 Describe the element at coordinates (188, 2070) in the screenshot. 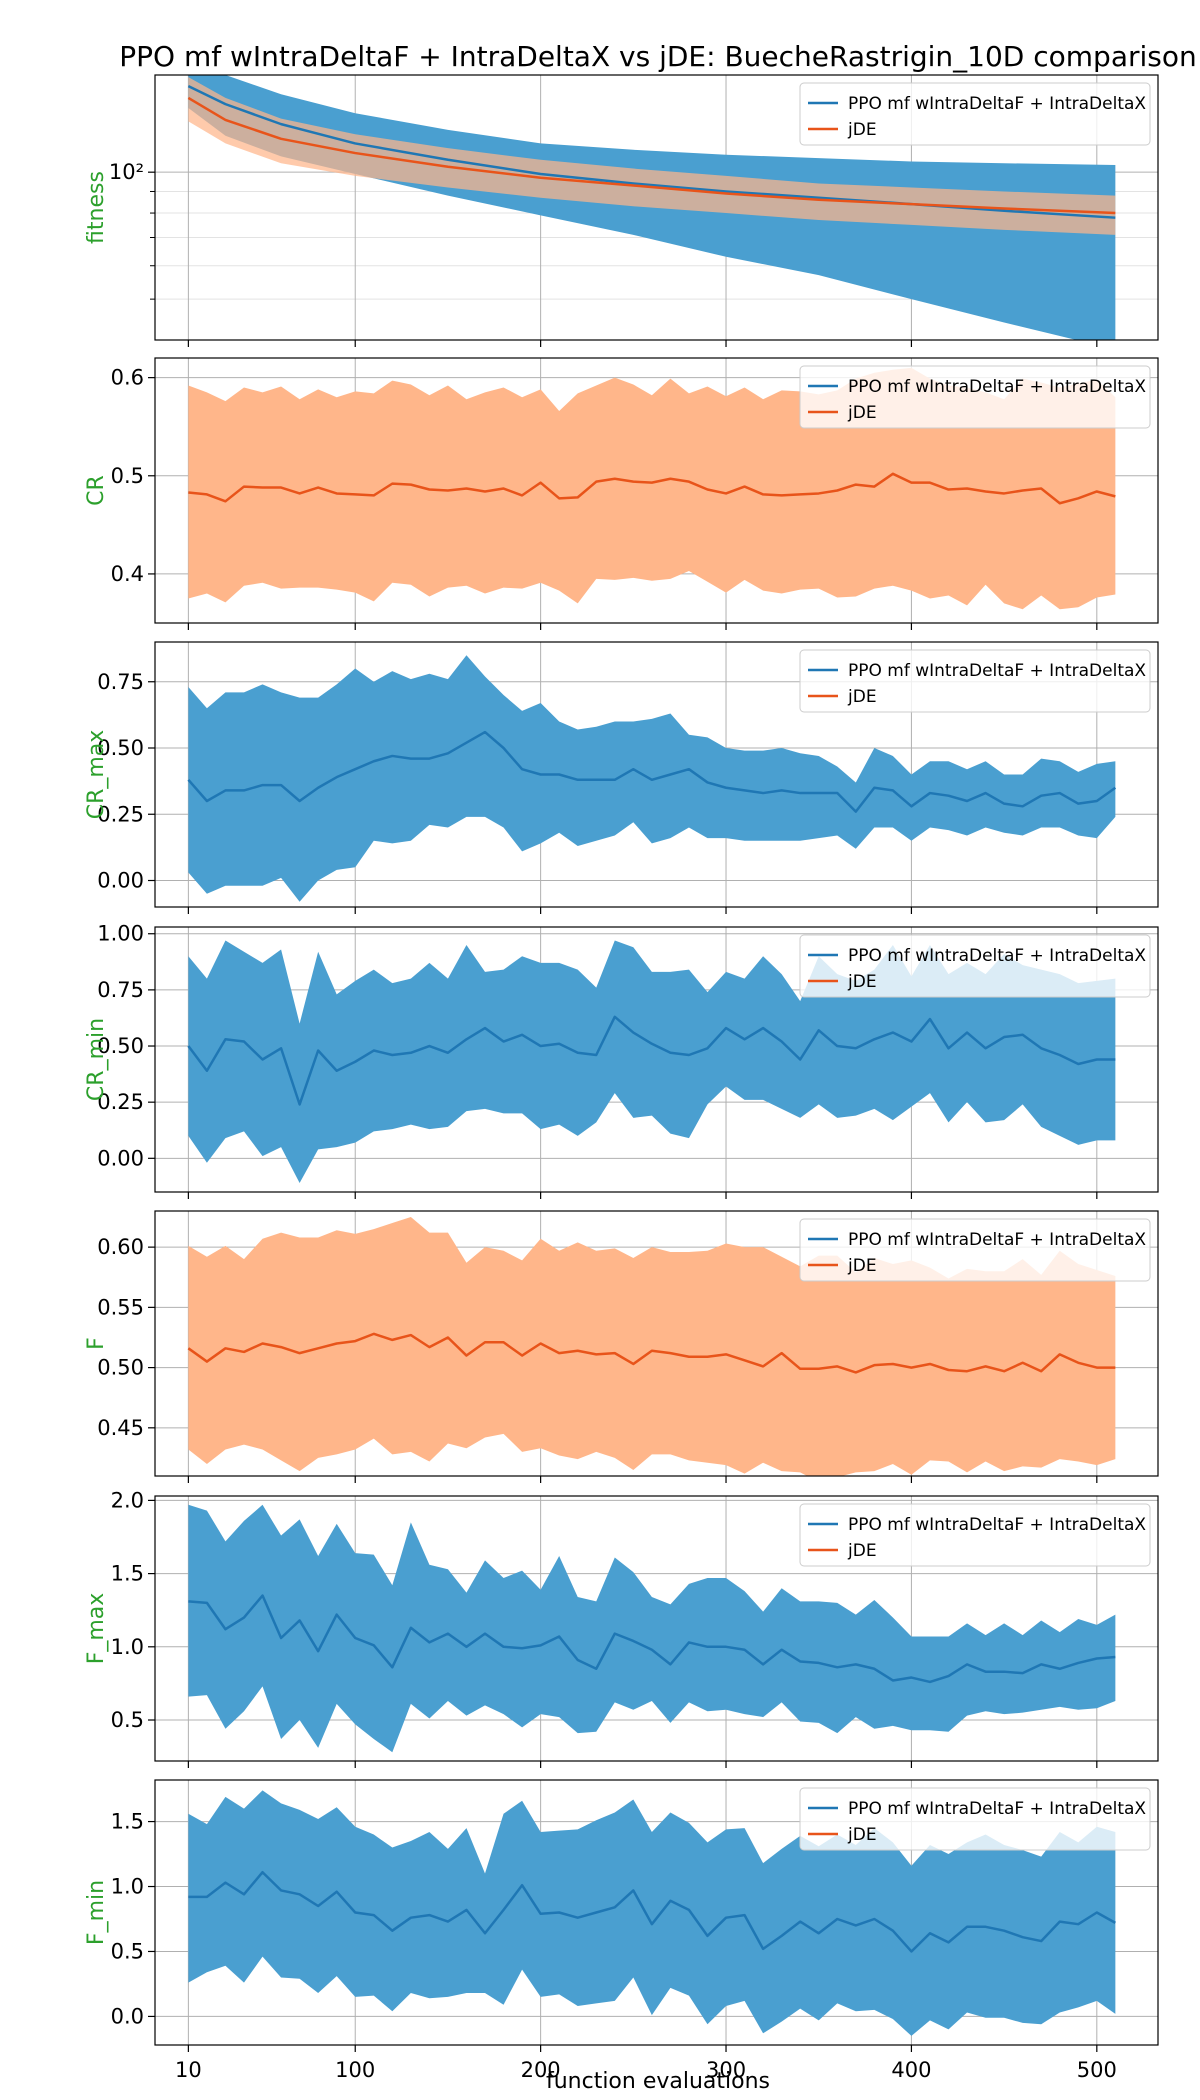

I see `x-tick-label: 10` at that location.